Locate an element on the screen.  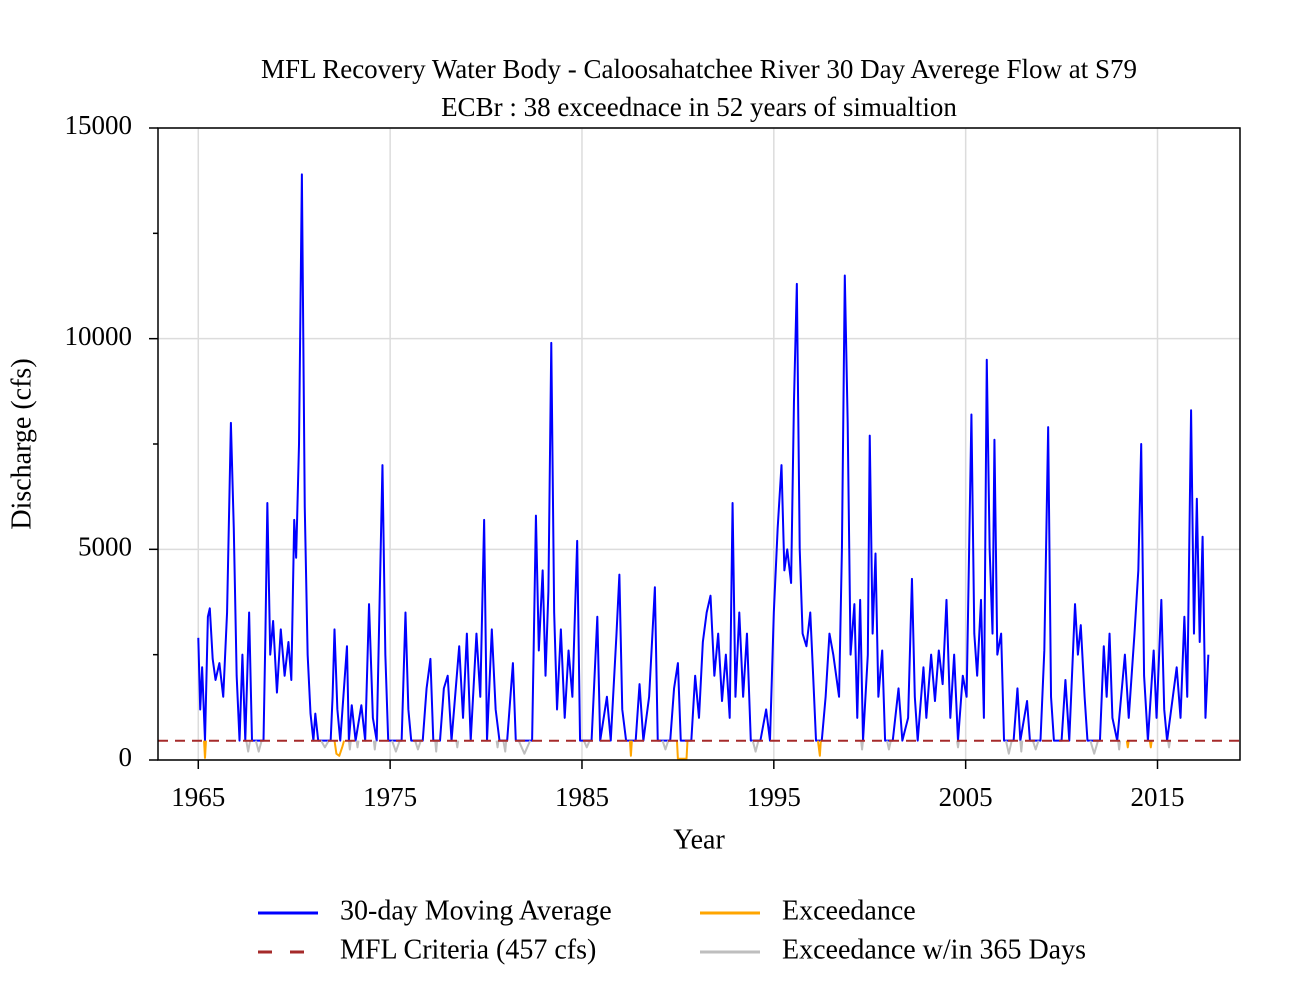
x-axis-label: Year is located at coordinates (699, 839).